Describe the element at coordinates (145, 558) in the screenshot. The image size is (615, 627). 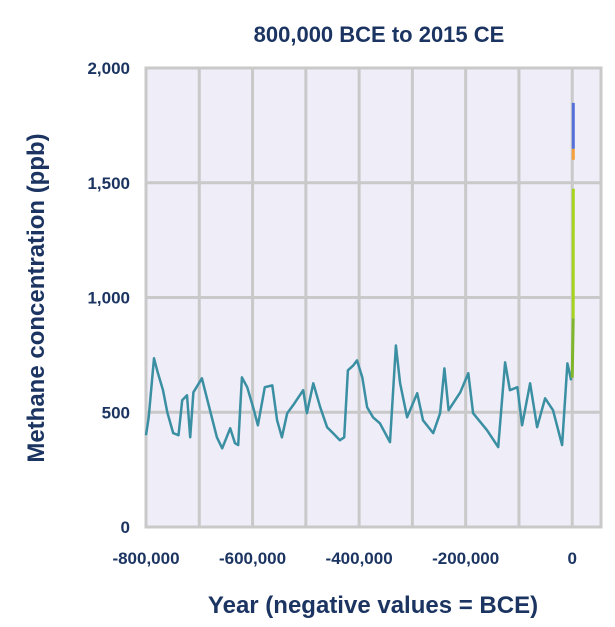
I see `x-tick-label: -800,000` at that location.